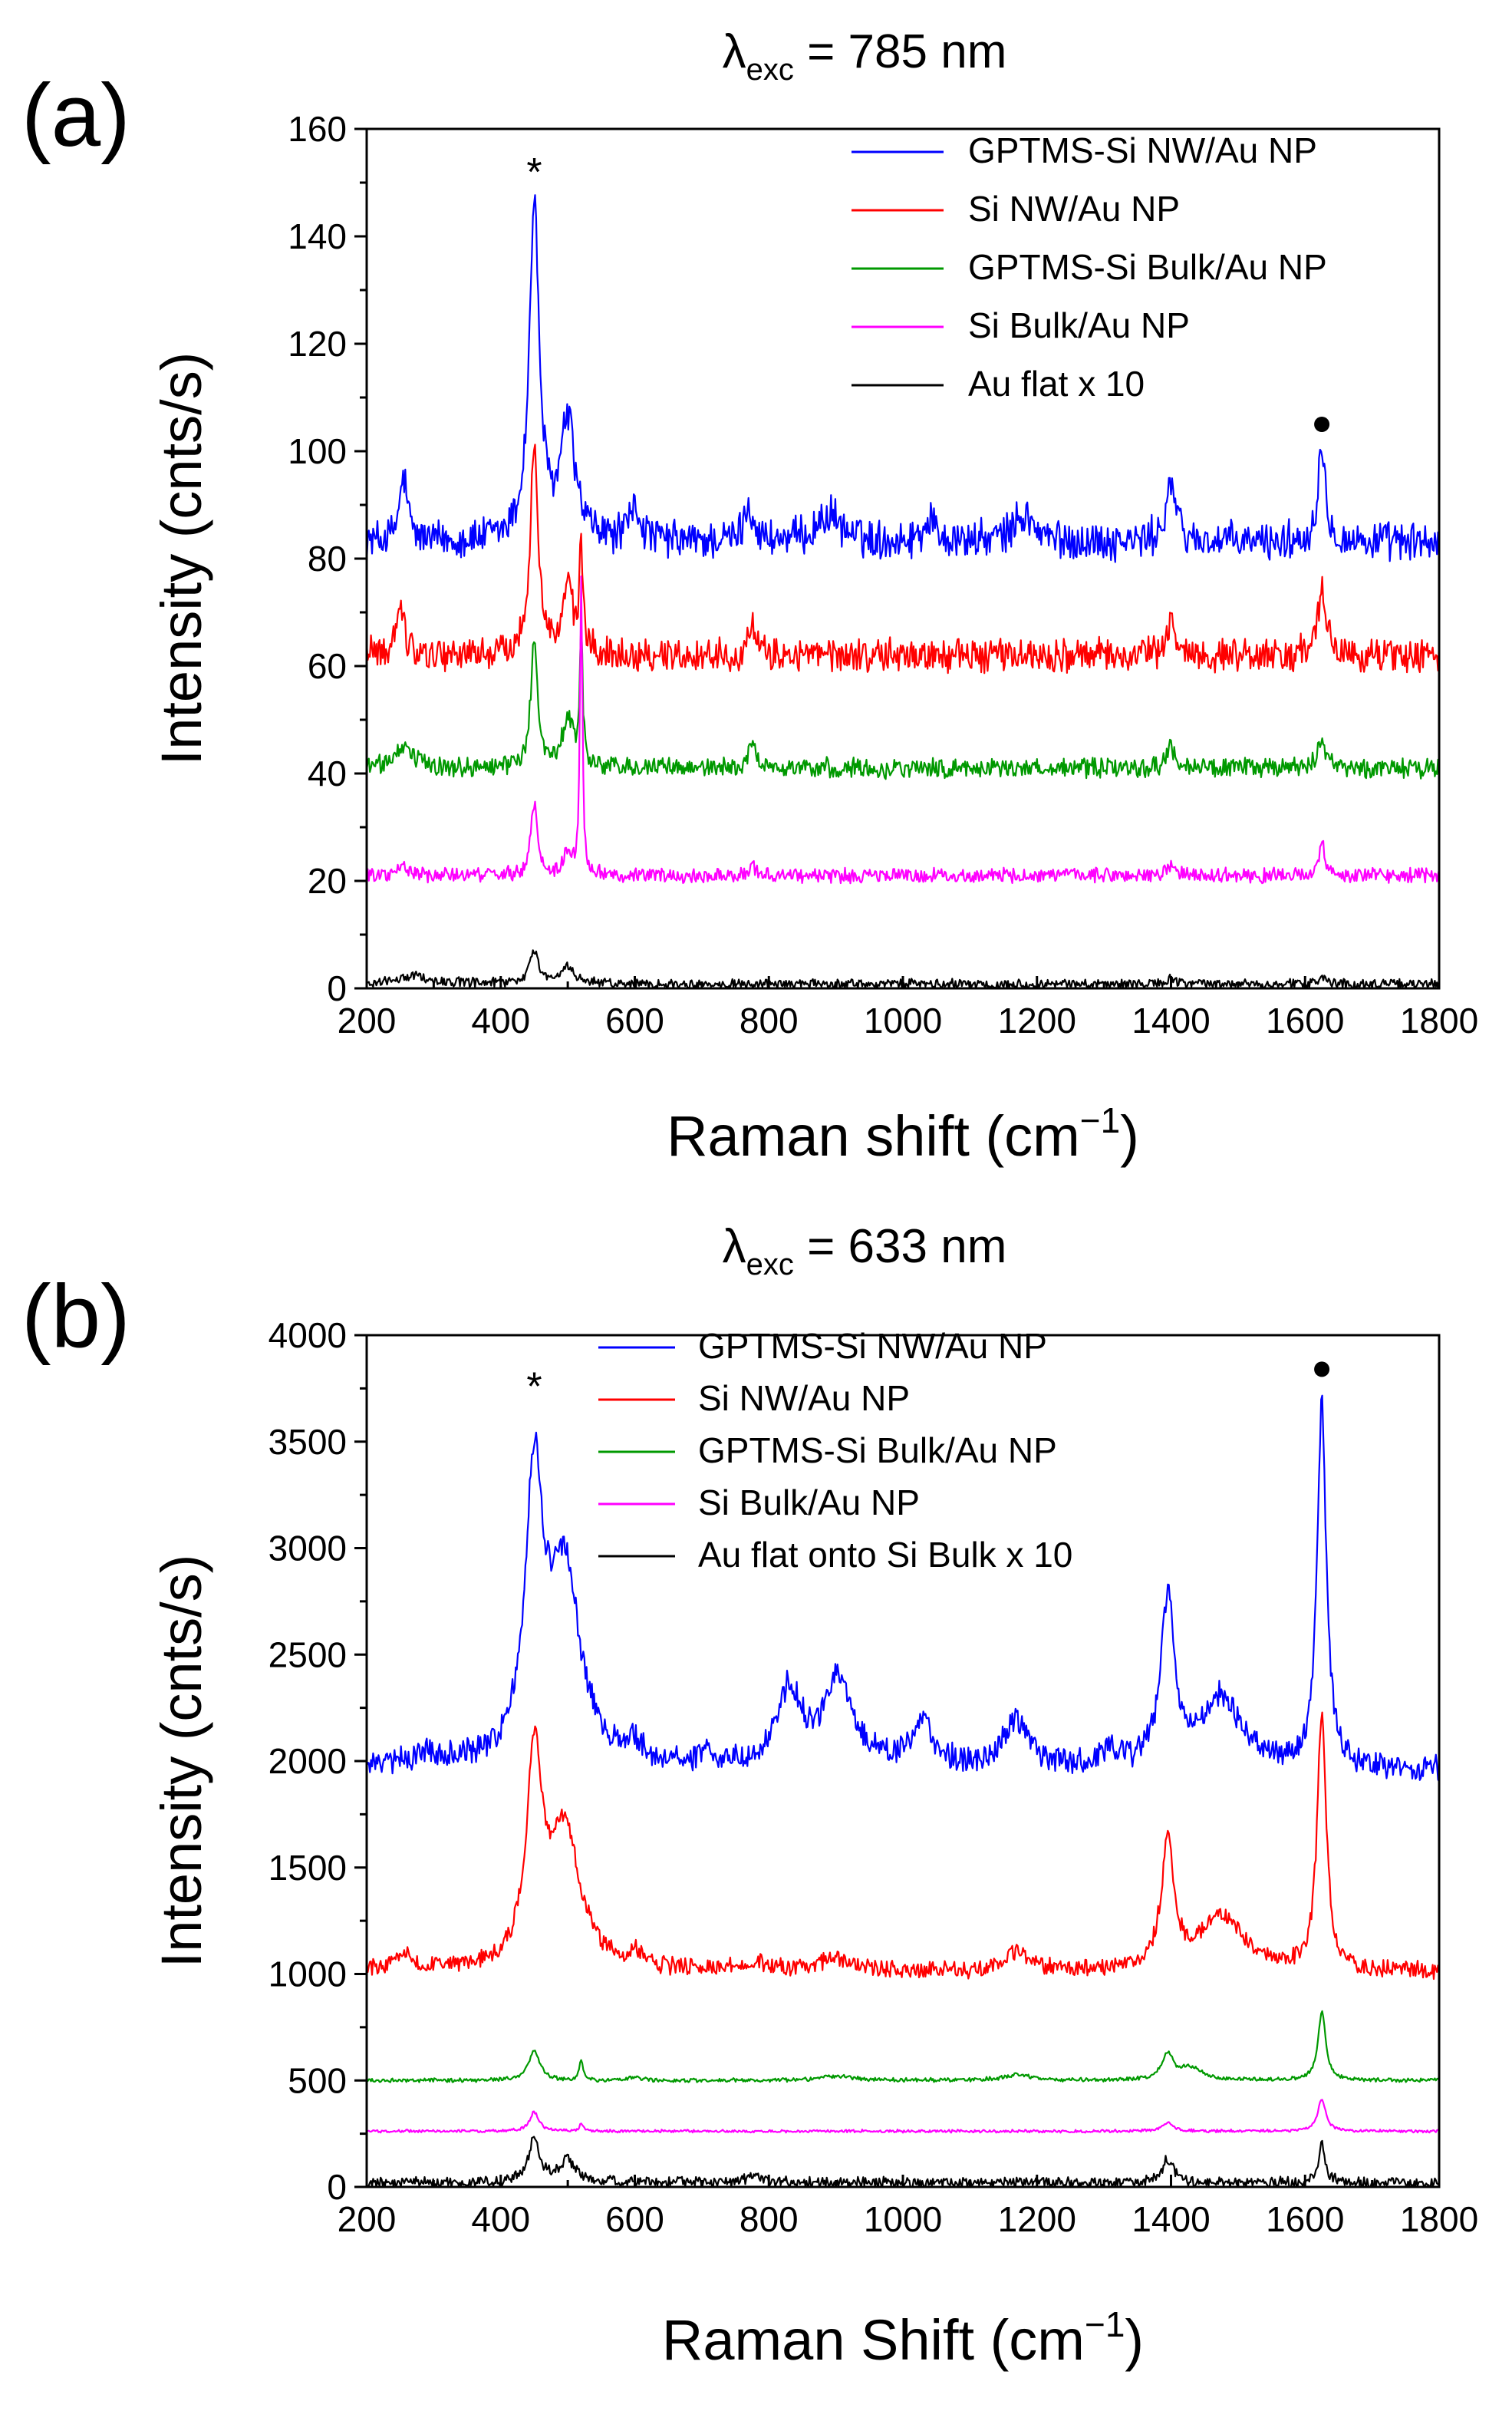  I want to click on y-tick-label: 20, so click(327, 881).